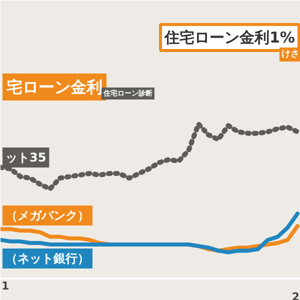 The width and height of the screenshot is (300, 300). Describe the element at coordinates (229, 37) in the screenshot. I see `text: 住宅ローン金利1%` at that location.